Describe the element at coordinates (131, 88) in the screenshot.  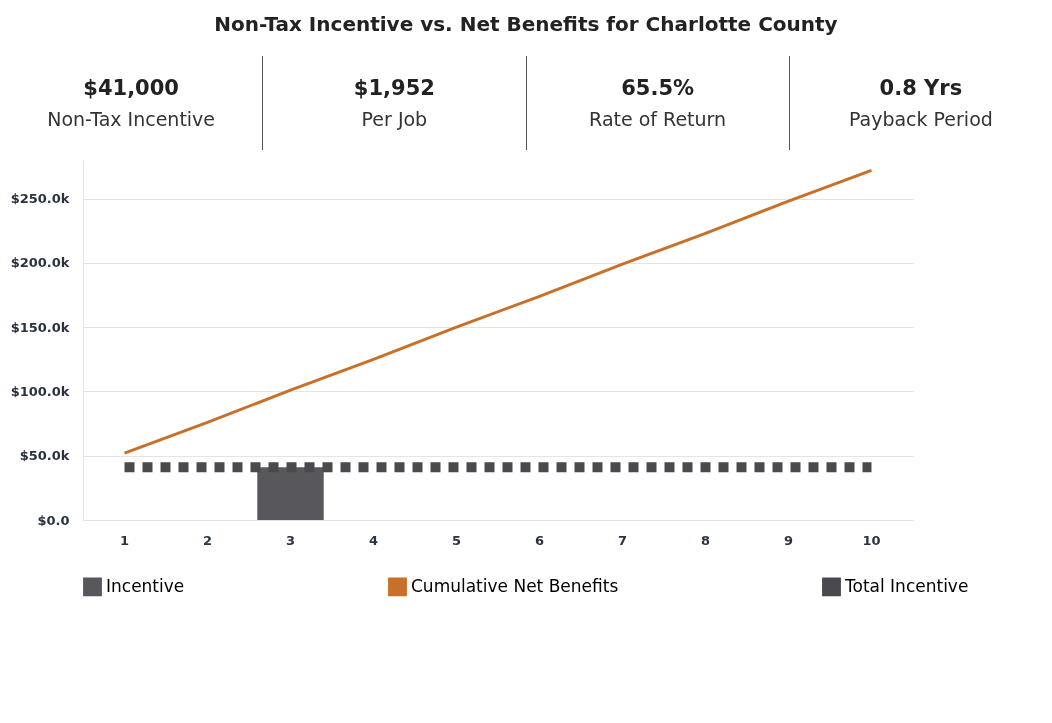
I see `text: $41,000` at that location.